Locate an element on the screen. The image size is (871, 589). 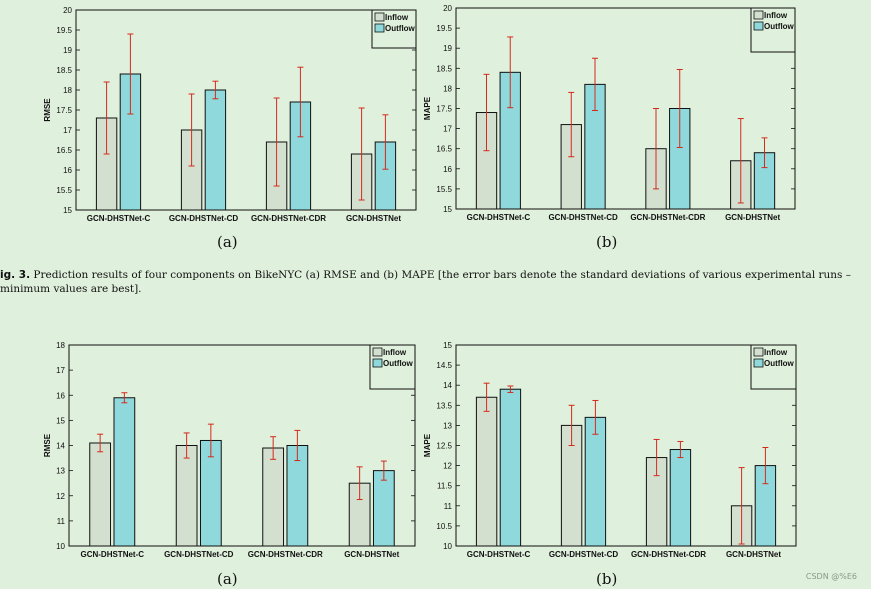
y-tick-label: 13.5 is located at coordinates (444, 405).